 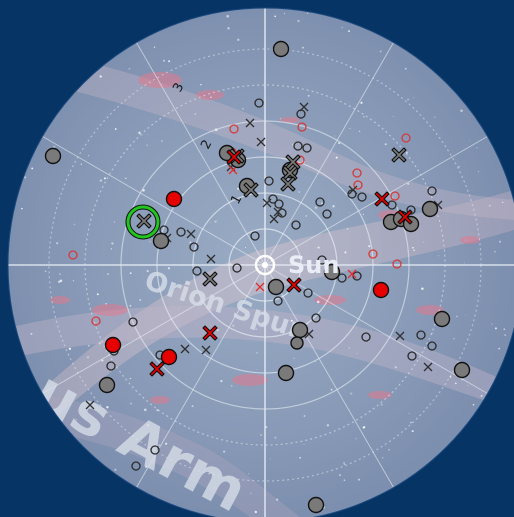 What do you see at coordinates (313, 265) in the screenshot?
I see `sun-label: Sun` at bounding box center [313, 265].